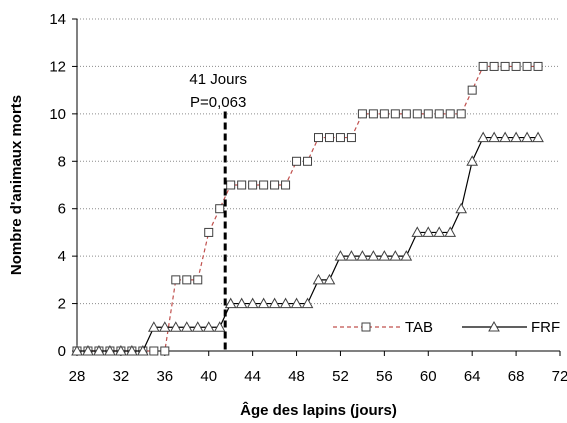 This screenshot has height=423, width=567. I want to click on x-tick-label: 28, so click(77, 376).